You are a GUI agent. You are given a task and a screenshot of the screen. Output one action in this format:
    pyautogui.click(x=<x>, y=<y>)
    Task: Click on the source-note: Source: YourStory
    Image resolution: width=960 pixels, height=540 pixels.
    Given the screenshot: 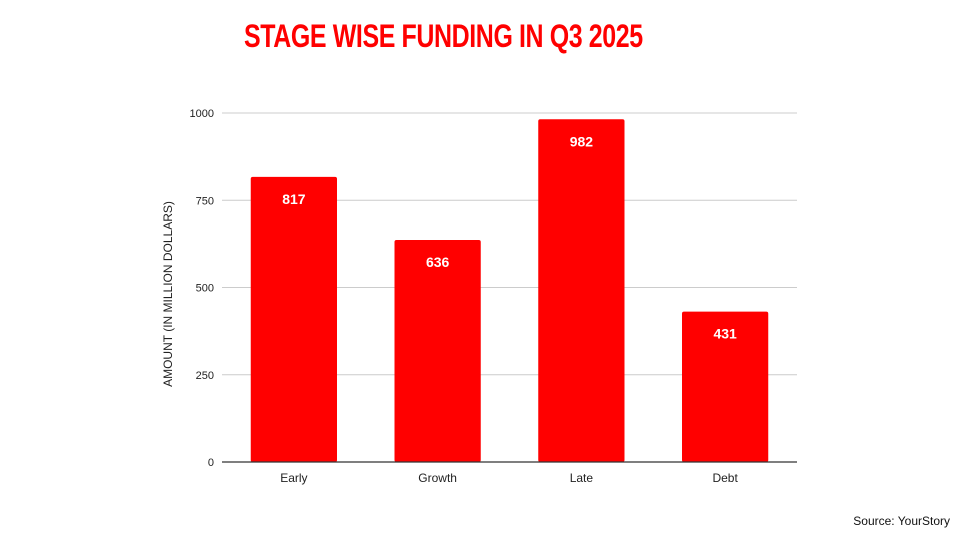 What is the action you would take?
    pyautogui.click(x=901, y=521)
    